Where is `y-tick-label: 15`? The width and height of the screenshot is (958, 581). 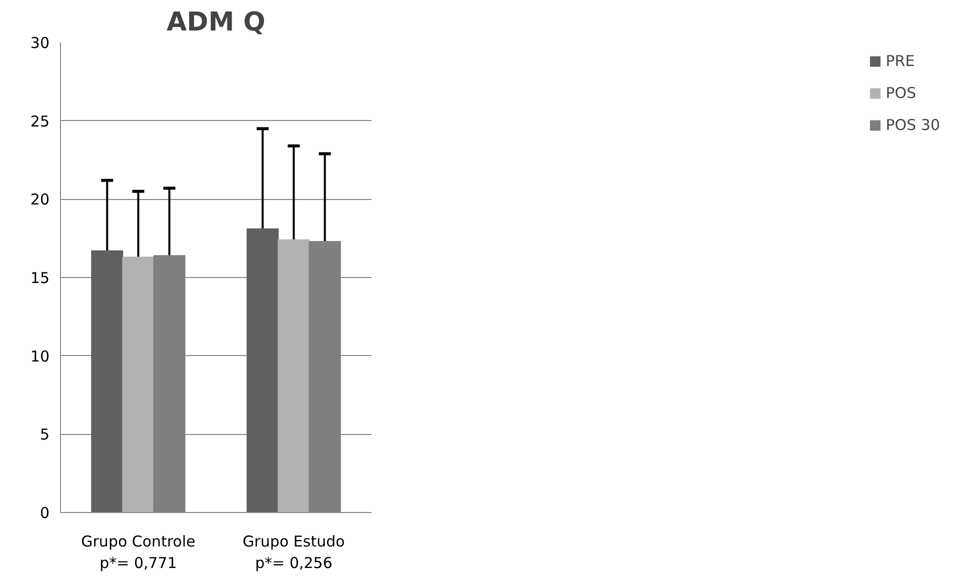 y-tick-label: 15 is located at coordinates (40, 278).